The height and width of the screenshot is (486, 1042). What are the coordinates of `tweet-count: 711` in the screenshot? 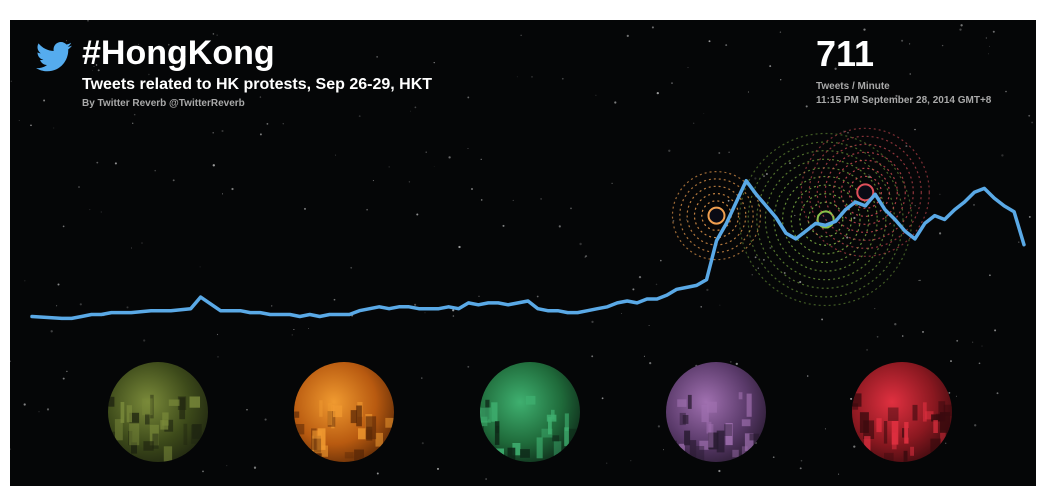 It's located at (845, 53).